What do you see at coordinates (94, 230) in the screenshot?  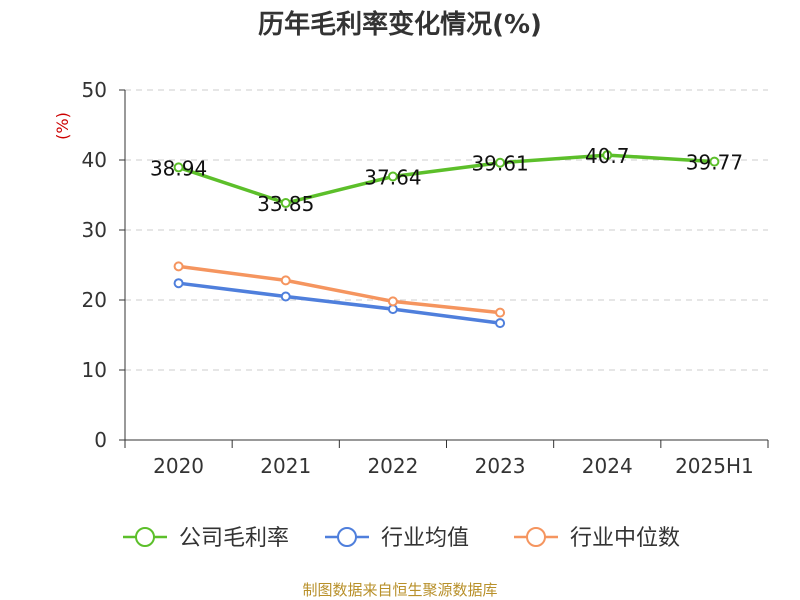 I see `y-tick-label: 30` at bounding box center [94, 230].